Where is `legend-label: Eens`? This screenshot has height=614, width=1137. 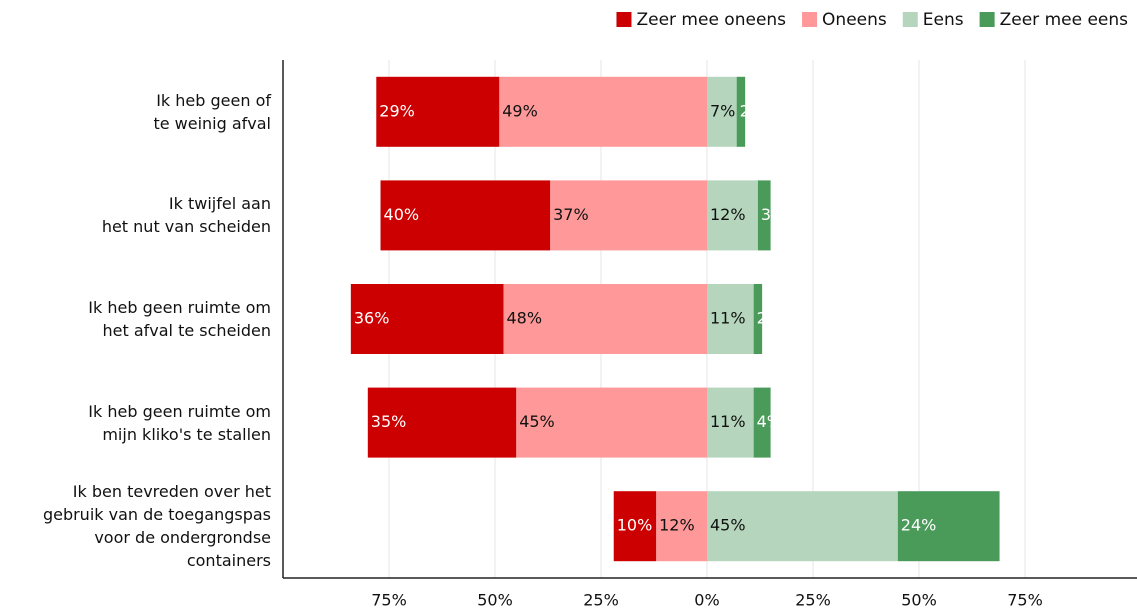 legend-label: Eens is located at coordinates (943, 20).